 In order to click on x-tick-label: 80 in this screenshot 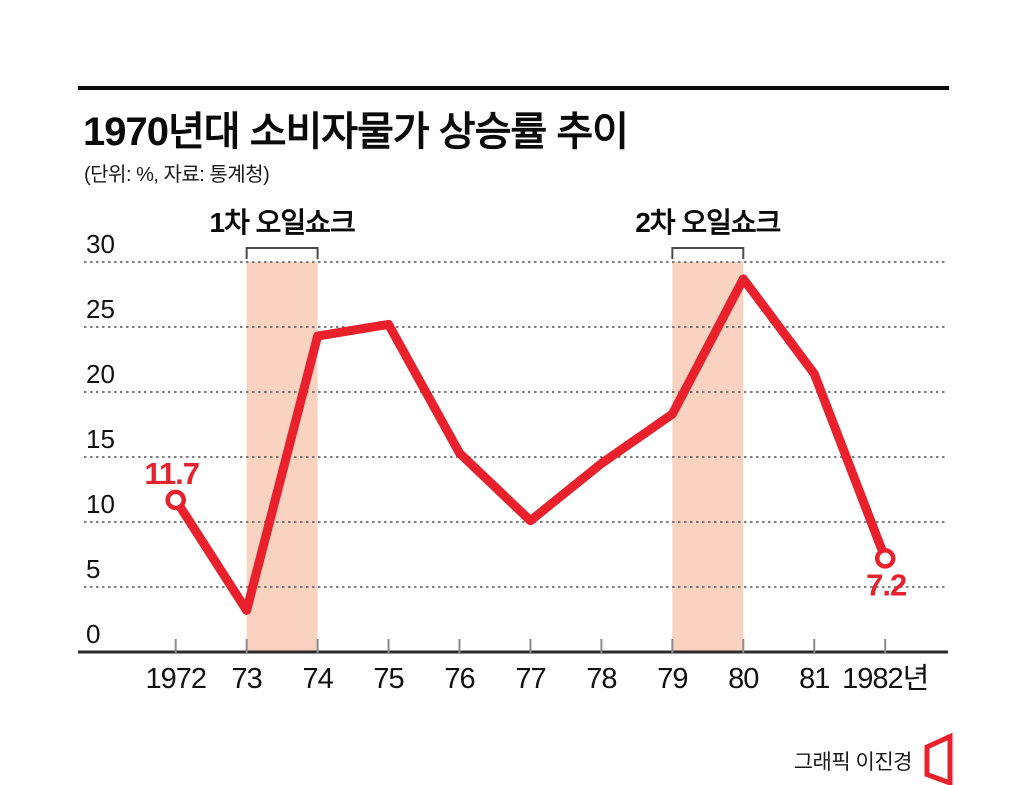, I will do `click(743, 679)`.